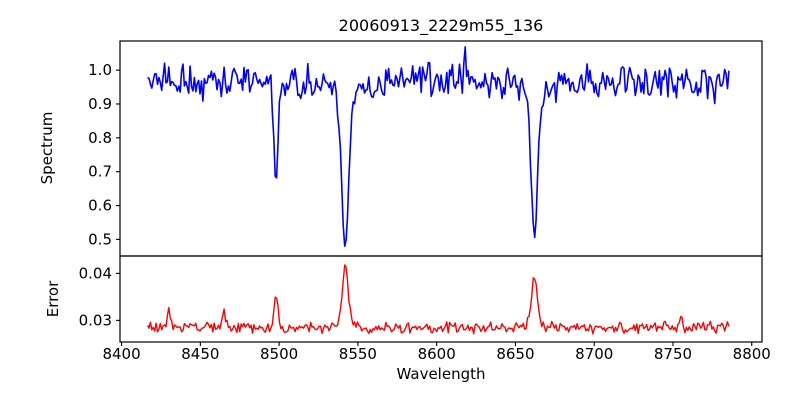 This screenshot has height=404, width=800. What do you see at coordinates (673, 354) in the screenshot?
I see `x-tick-label: 8750` at bounding box center [673, 354].